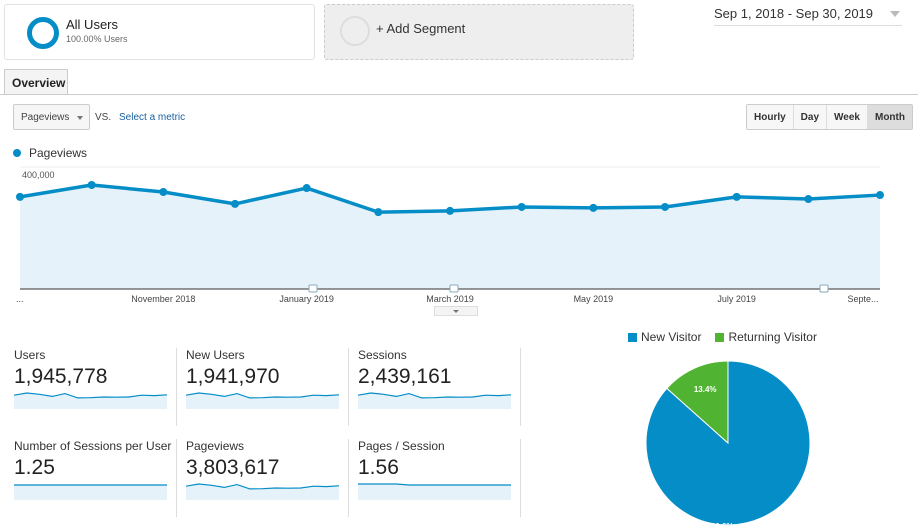  I want to click on add-segment-button: + Add Segment, so click(479, 32).